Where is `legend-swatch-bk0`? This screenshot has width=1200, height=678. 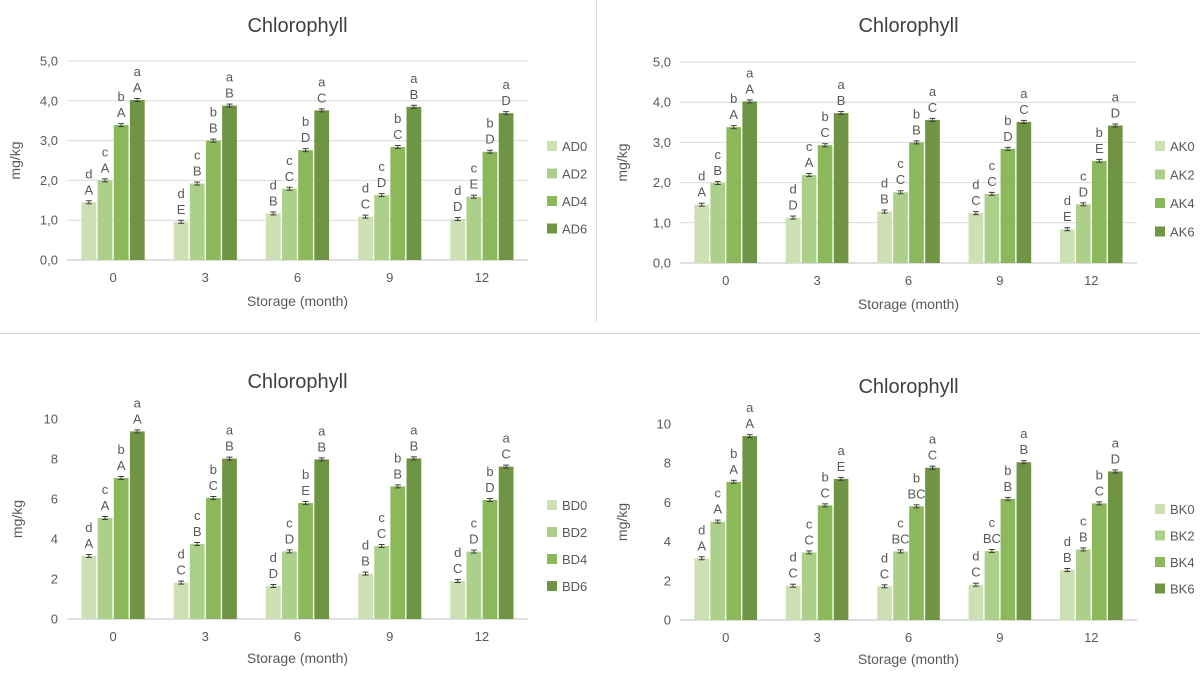
legend-swatch-bk0 is located at coordinates (1160, 509).